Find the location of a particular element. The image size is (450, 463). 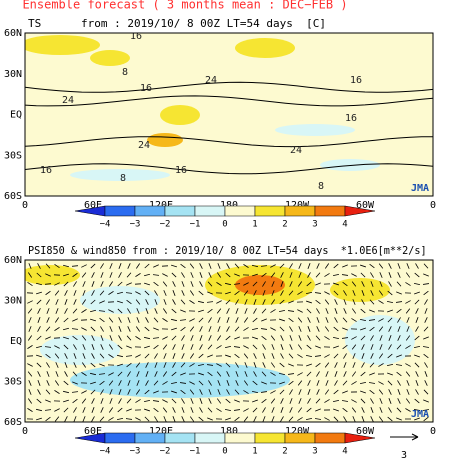

lat-label: 60S is located at coordinates (13, 196).